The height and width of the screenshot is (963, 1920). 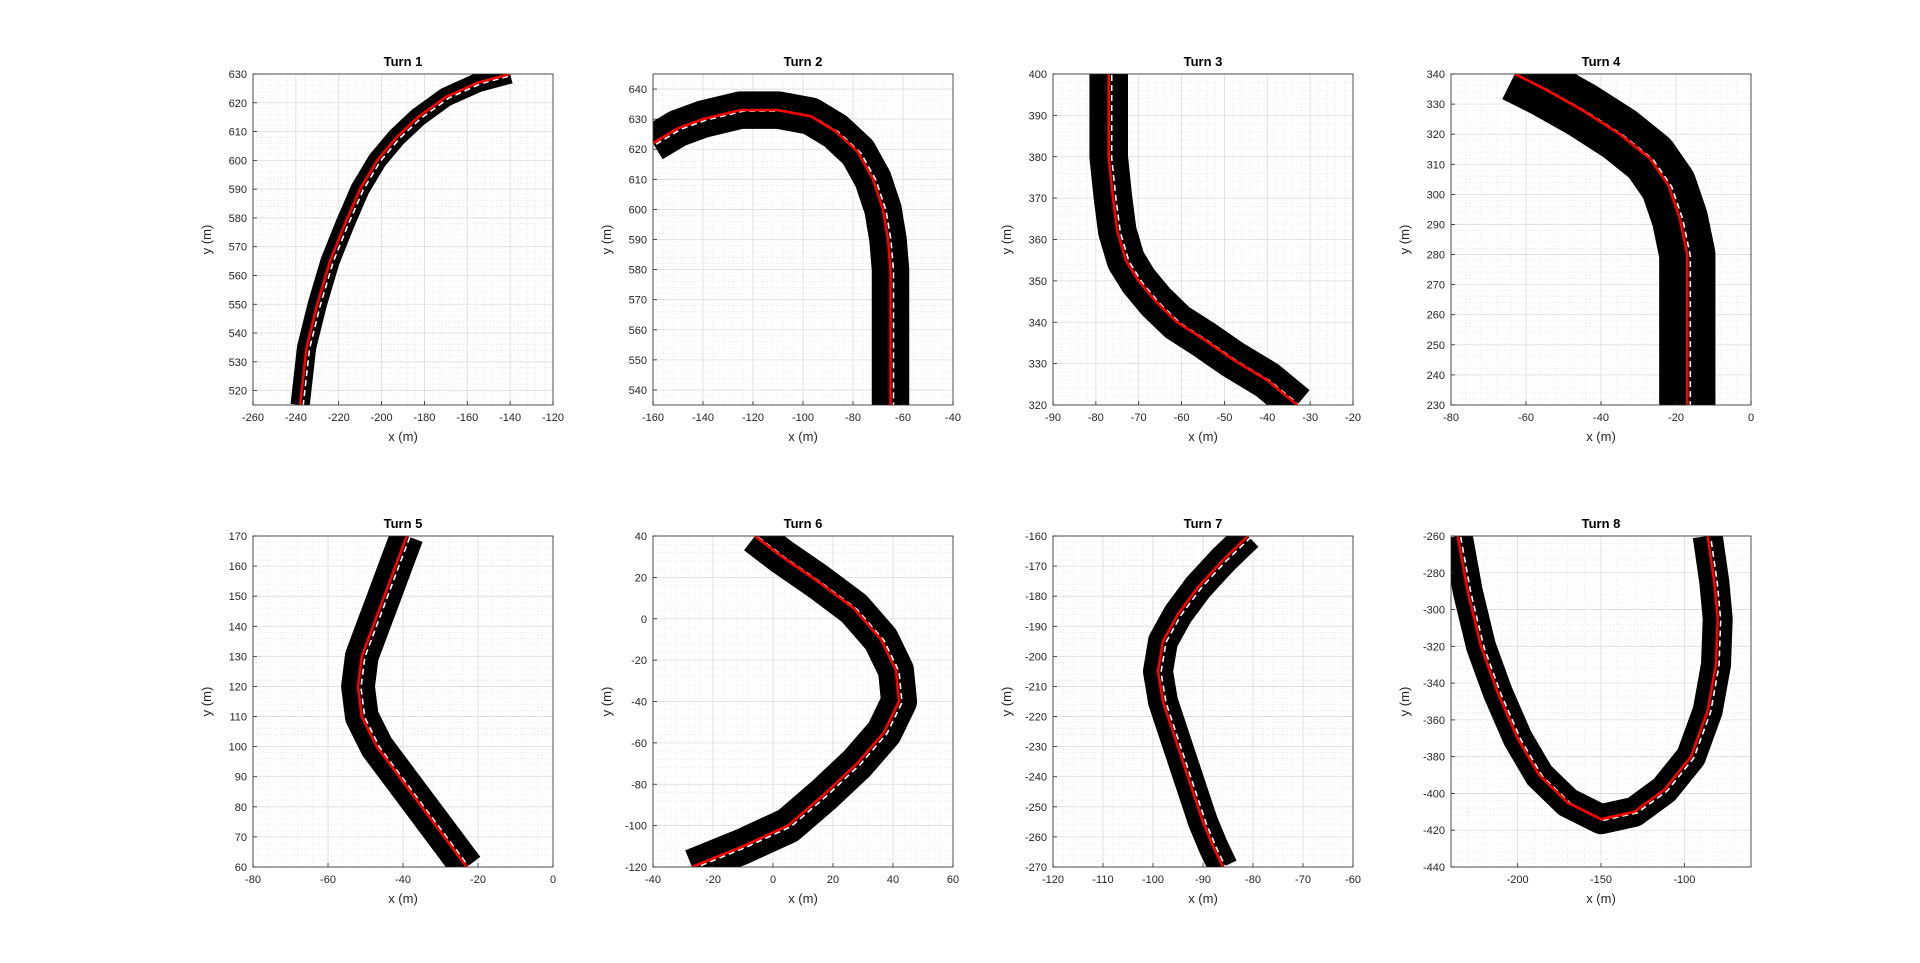 I want to click on turn-1-y-tick-label: 530, so click(x=238, y=363).